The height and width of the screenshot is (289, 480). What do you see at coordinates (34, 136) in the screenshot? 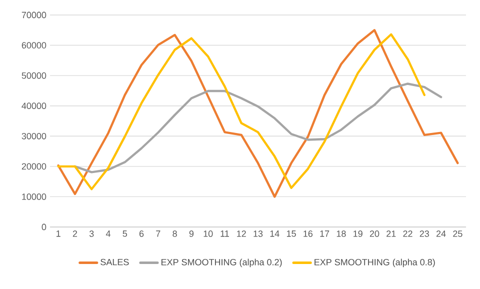
I see `y-tick-label: 30000` at bounding box center [34, 136].